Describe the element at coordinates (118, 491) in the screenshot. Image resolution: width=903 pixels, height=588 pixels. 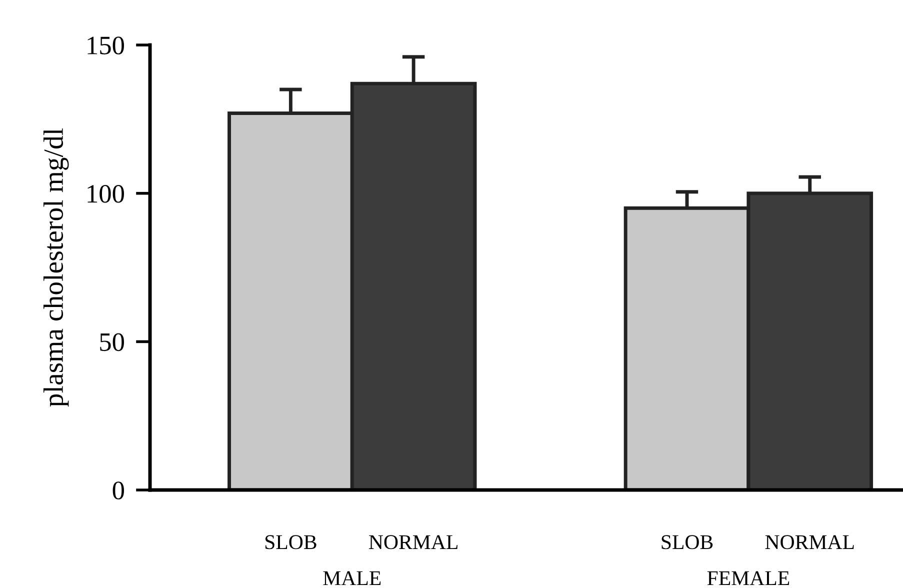
I see `y-tick-label: 0` at that location.